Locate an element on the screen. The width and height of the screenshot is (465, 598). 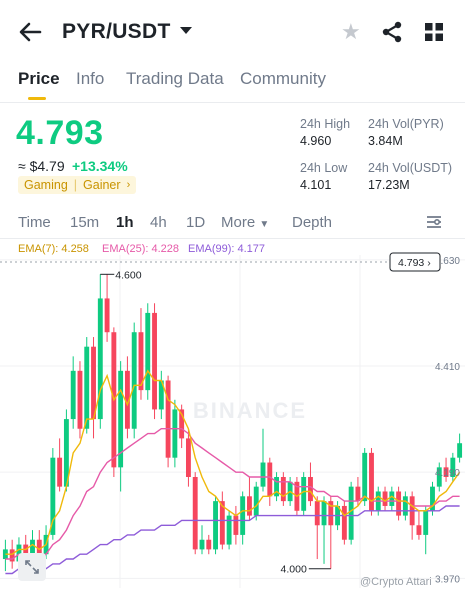
tag-chips: Gaming | Gainer › is located at coordinates (77, 185).